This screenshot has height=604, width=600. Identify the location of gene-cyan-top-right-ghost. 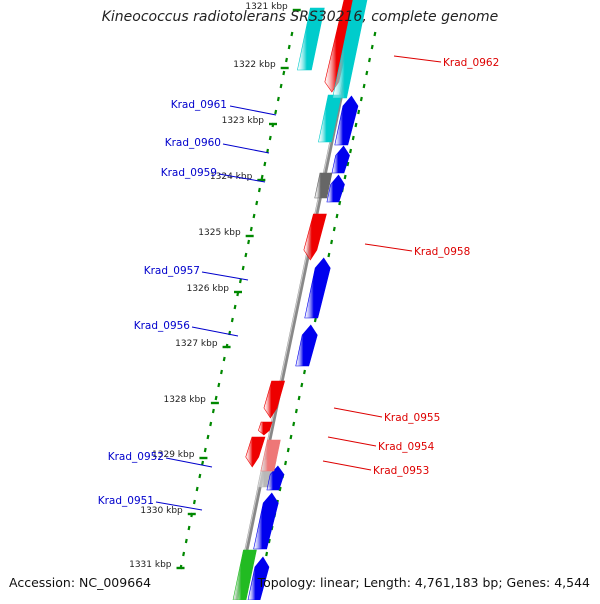
(311, 39).